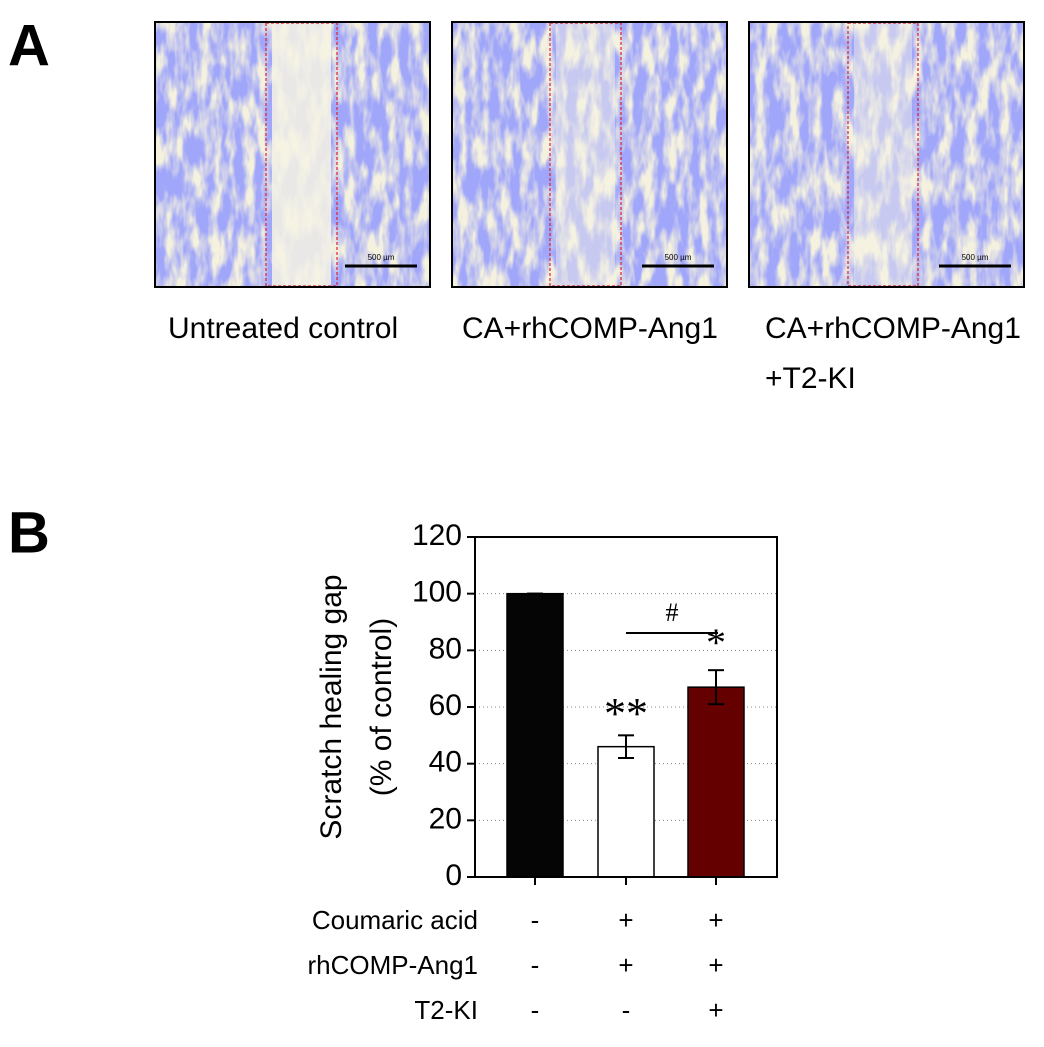  What do you see at coordinates (395, 920) in the screenshot?
I see `treatment-name: Coumaric acid` at bounding box center [395, 920].